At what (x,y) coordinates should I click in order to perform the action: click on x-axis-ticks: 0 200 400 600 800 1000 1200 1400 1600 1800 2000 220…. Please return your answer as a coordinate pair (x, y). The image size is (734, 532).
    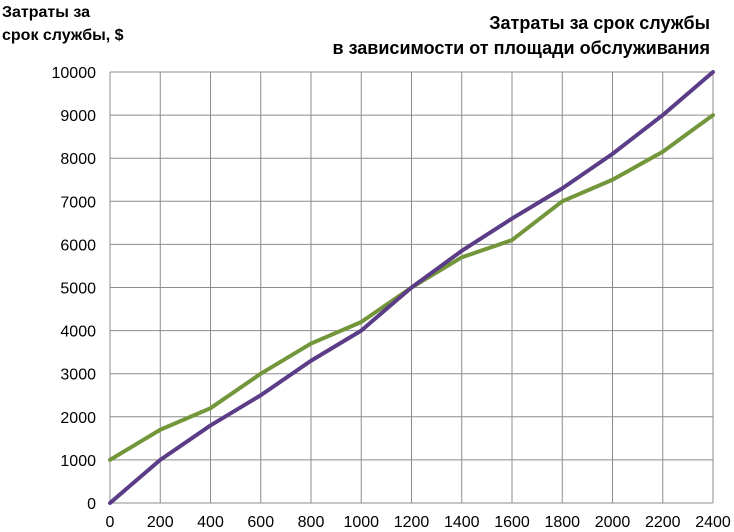
    Looking at the image, I should click on (418, 522).